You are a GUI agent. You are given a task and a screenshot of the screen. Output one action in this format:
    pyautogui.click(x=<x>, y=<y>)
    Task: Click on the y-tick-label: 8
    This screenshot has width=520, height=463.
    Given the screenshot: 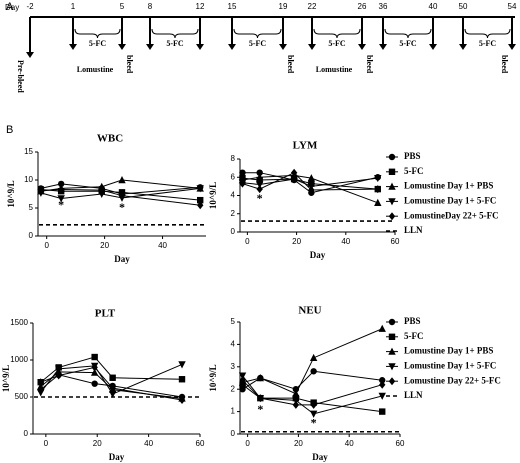 What is the action you would take?
    pyautogui.click(x=233, y=158)
    